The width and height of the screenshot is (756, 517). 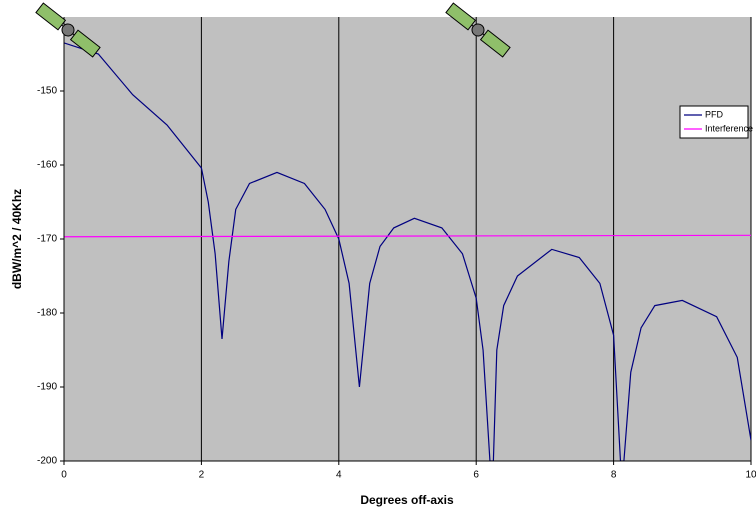 I want to click on x-tick-label: 0, so click(x=64, y=475).